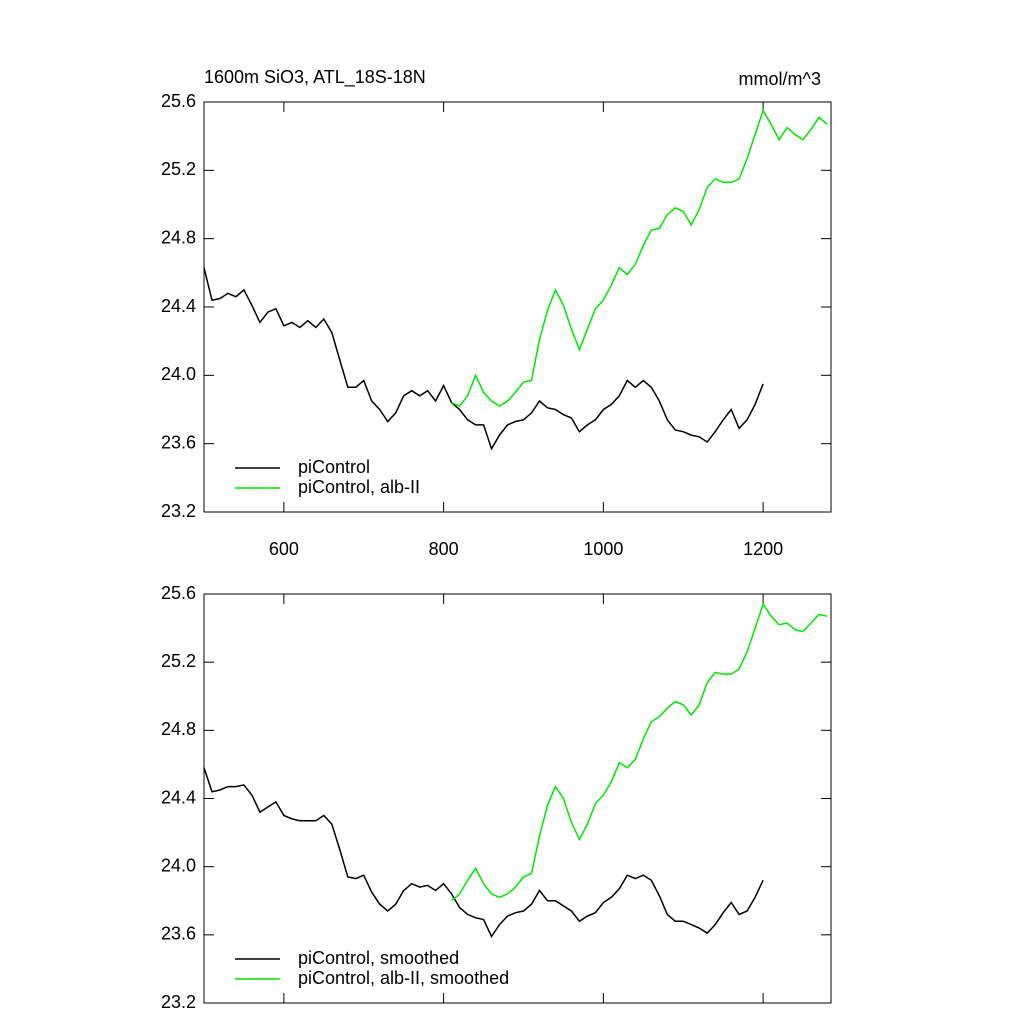  What do you see at coordinates (334, 467) in the screenshot?
I see `legend-label: piControl` at bounding box center [334, 467].